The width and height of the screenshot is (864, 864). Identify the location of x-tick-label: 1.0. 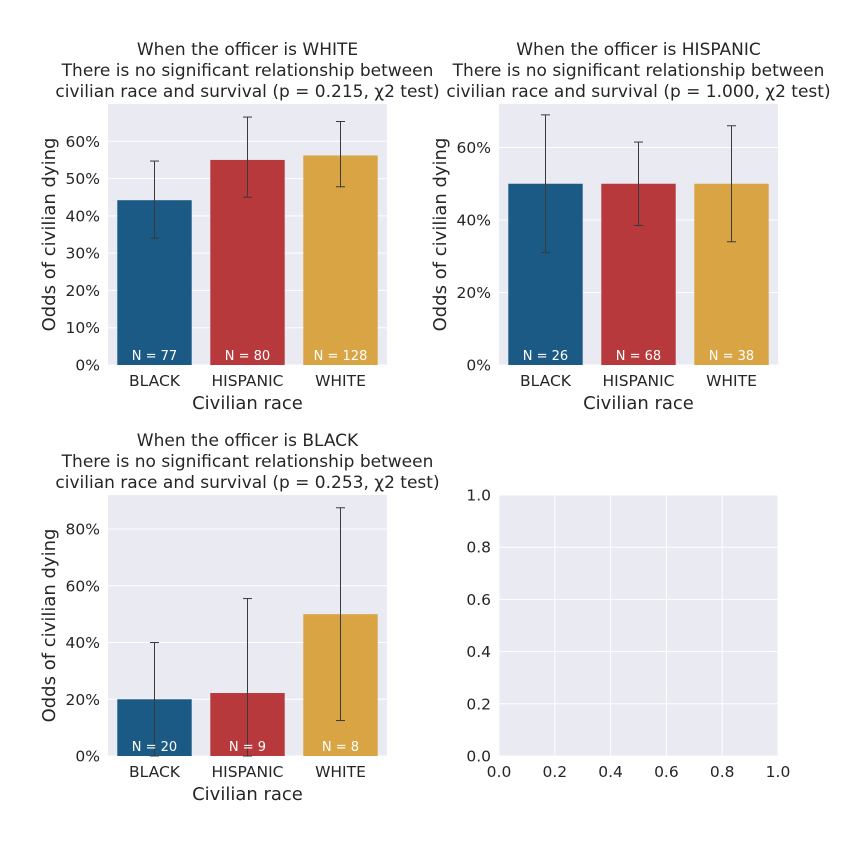
(778, 772).